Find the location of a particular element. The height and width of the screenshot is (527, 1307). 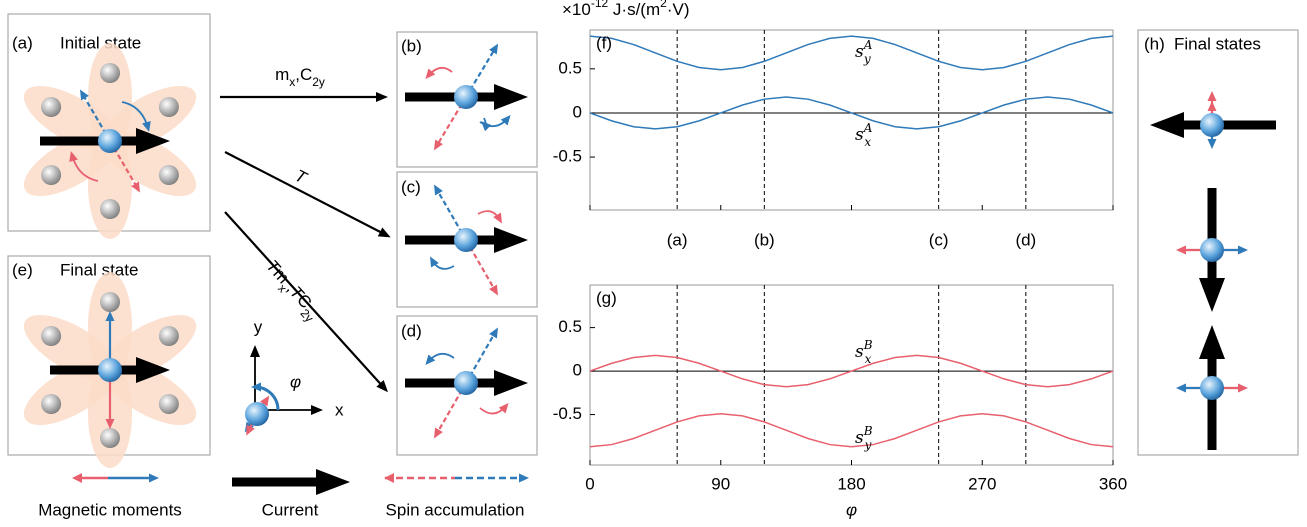

y-unit-label: ×10-12 J·s/(m2·V) is located at coordinates (625, 9).